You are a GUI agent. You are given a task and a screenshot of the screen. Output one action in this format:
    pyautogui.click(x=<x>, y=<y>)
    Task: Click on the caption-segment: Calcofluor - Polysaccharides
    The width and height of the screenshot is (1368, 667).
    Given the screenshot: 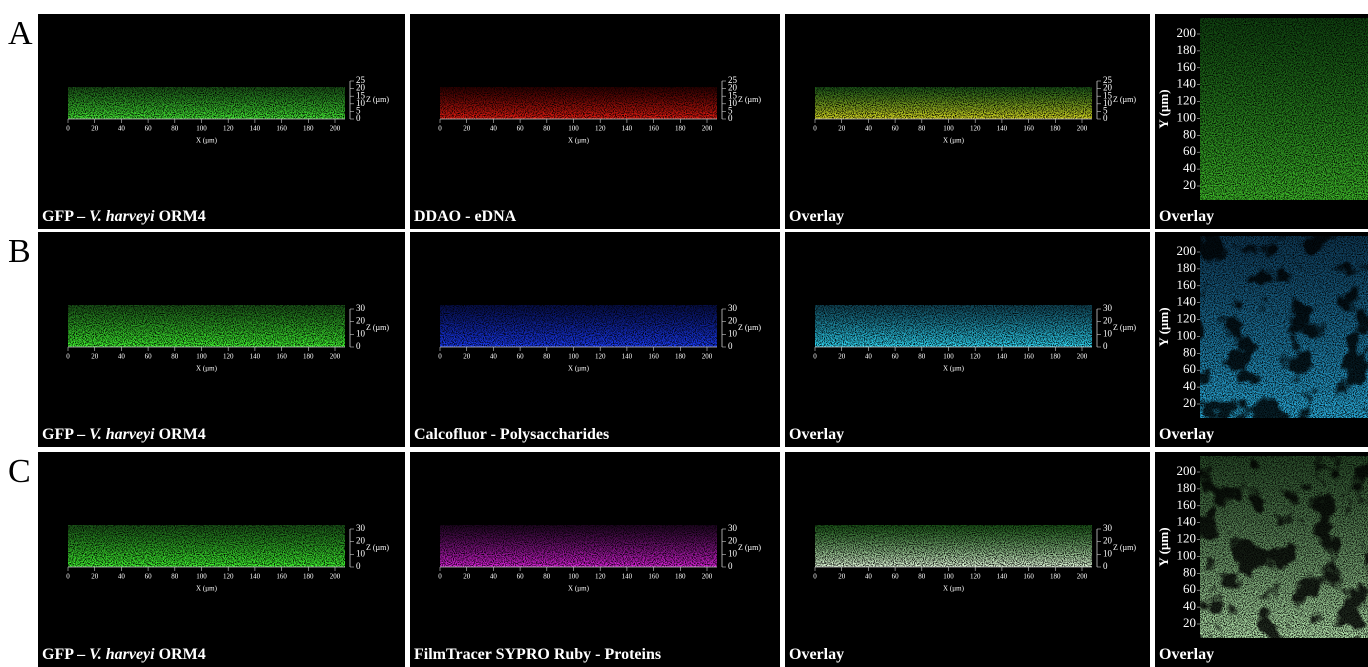 What is the action you would take?
    pyautogui.click(x=511, y=434)
    